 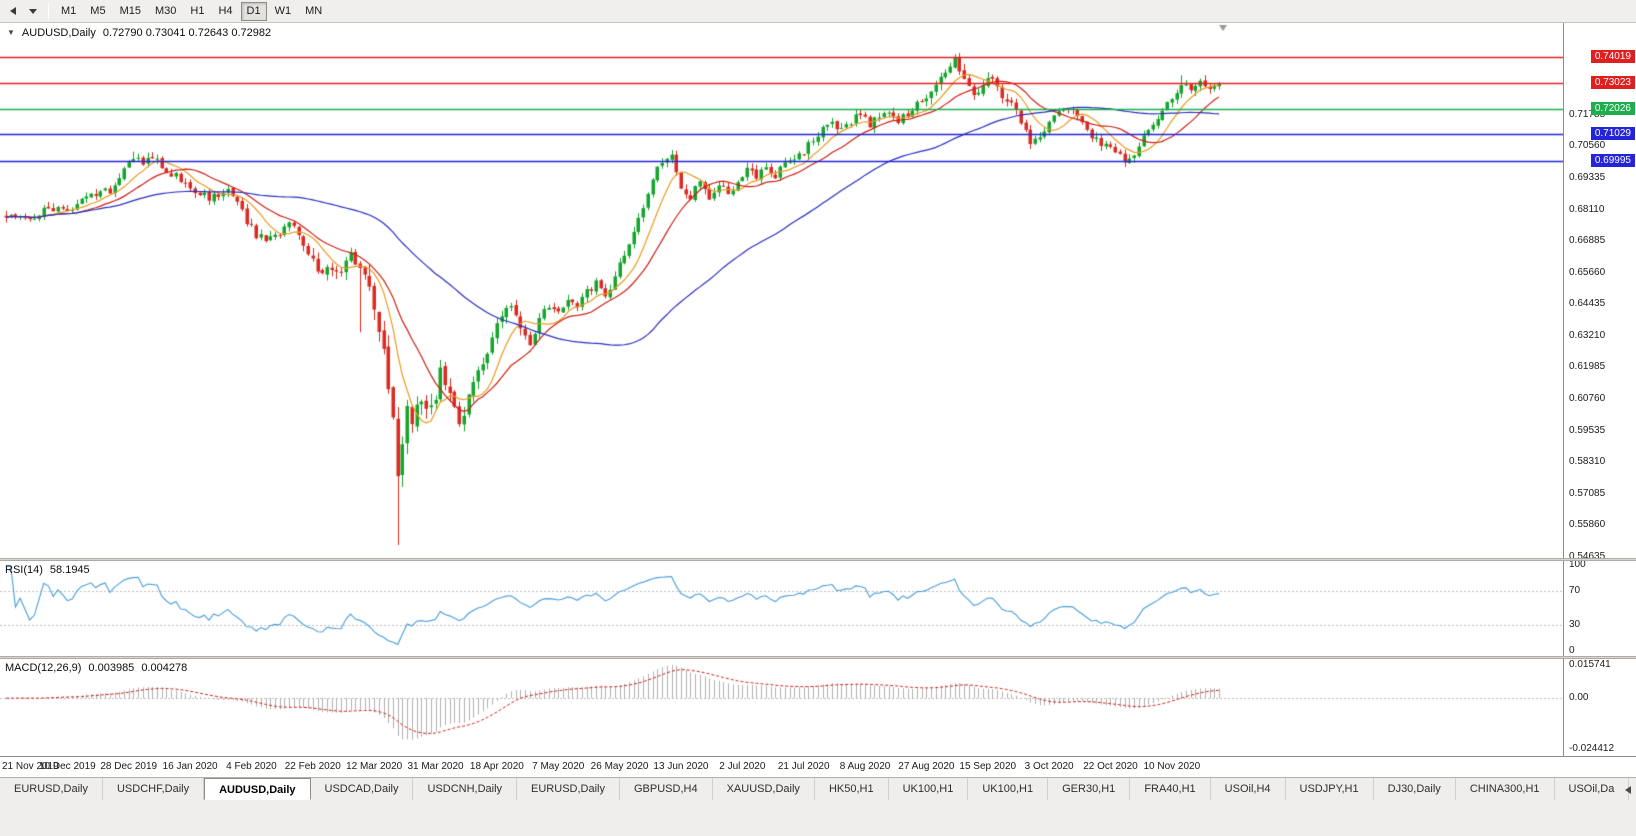 I want to click on chart-tab-xauusd-daily: XAUUSD,Daily, so click(x=764, y=789).